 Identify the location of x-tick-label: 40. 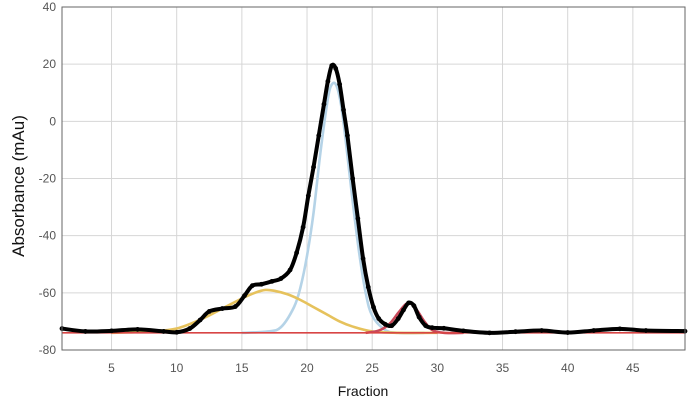
(568, 368).